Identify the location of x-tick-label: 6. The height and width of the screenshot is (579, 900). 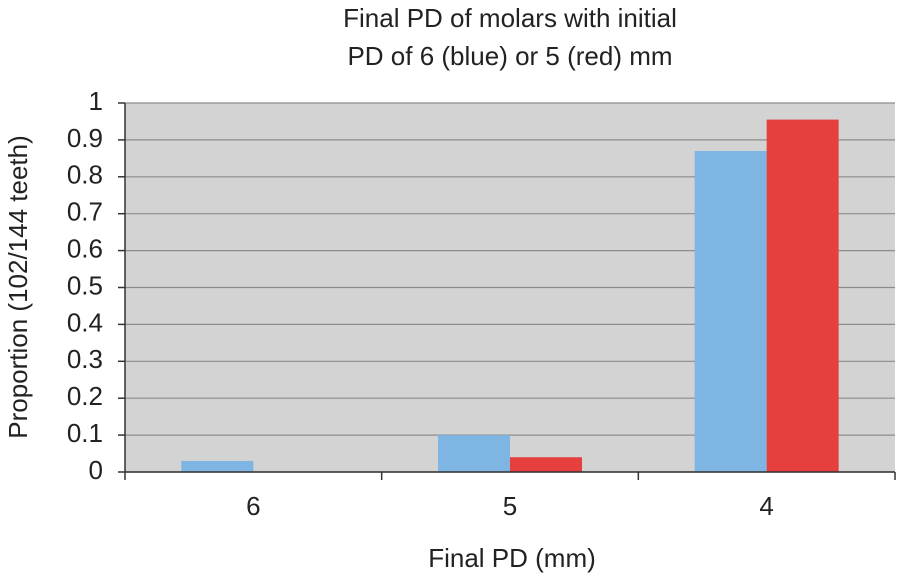
(253, 506).